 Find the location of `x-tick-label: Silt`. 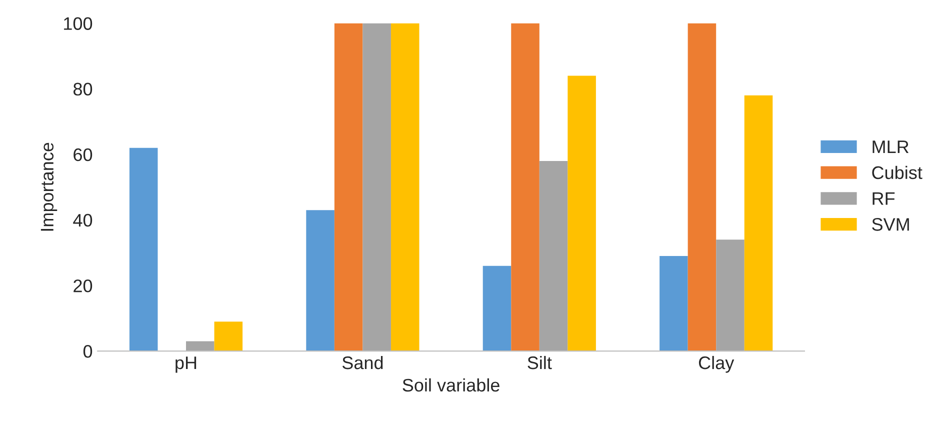

x-tick-label: Silt is located at coordinates (540, 363).